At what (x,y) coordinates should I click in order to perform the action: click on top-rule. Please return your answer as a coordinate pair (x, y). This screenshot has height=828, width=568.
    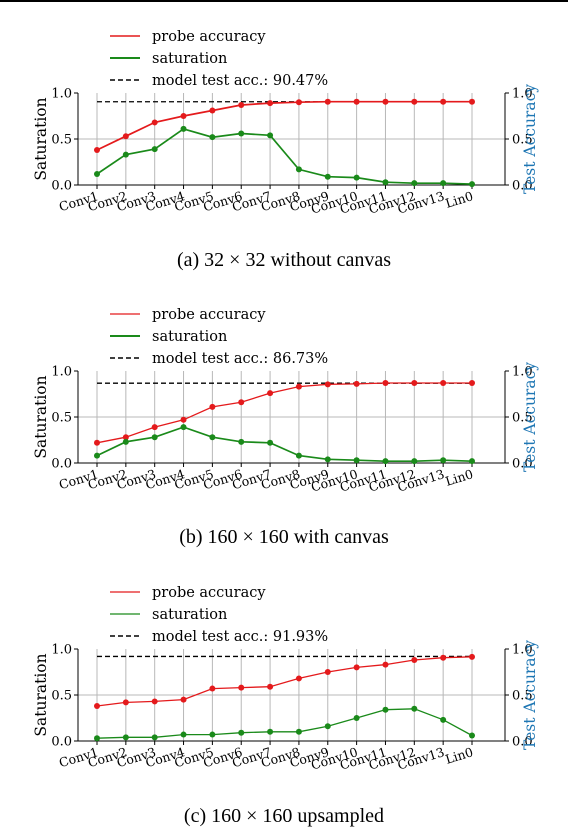
    Looking at the image, I should click on (284, 1).